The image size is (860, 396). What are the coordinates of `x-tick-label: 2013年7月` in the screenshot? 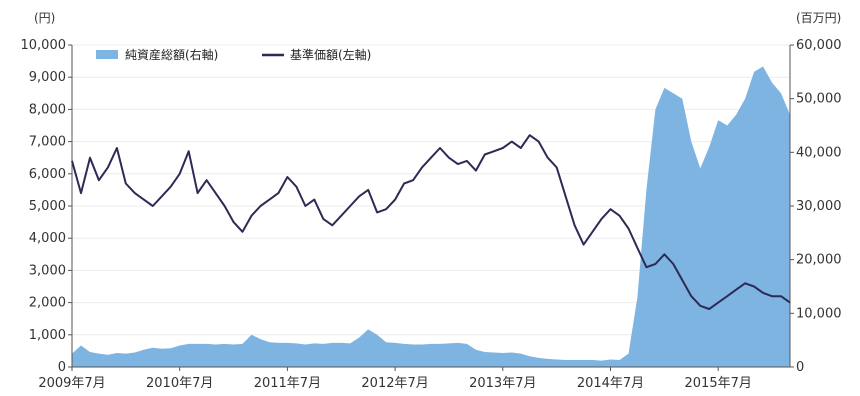 It's located at (502, 383).